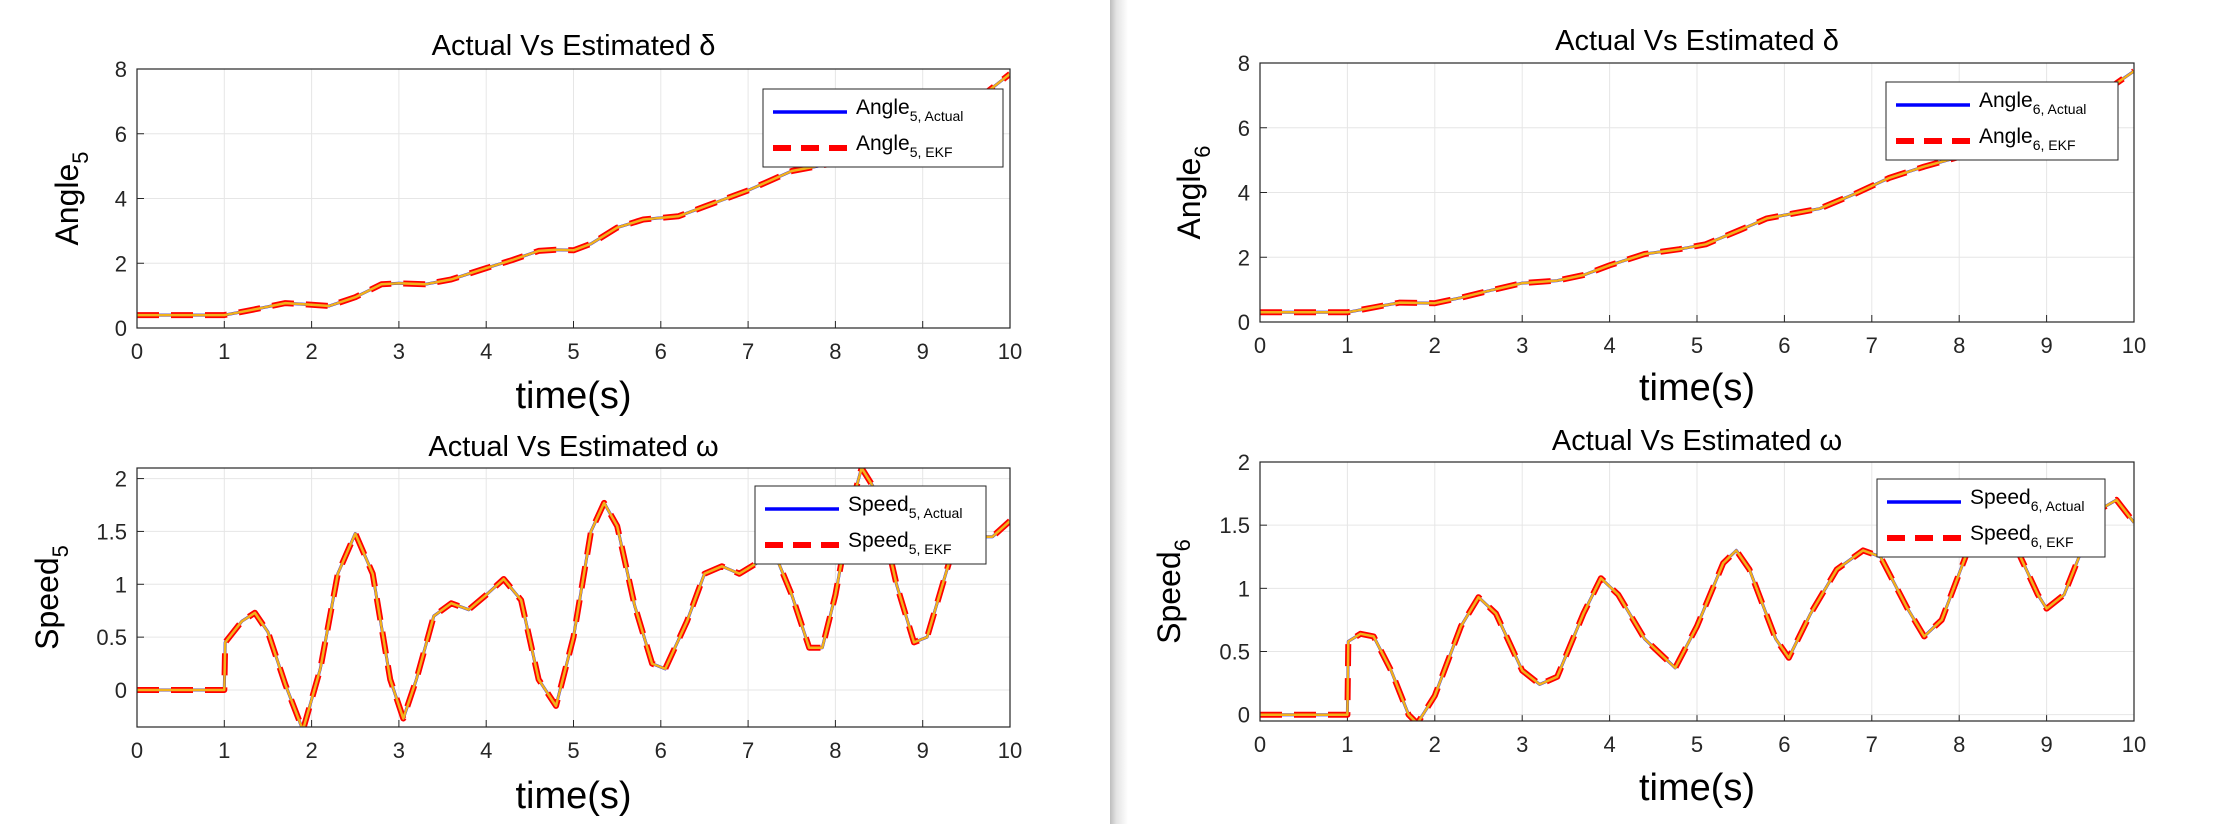  What do you see at coordinates (870, 525) in the screenshot?
I see `legend: Speed5, Actual Speed5, EKF` at bounding box center [870, 525].